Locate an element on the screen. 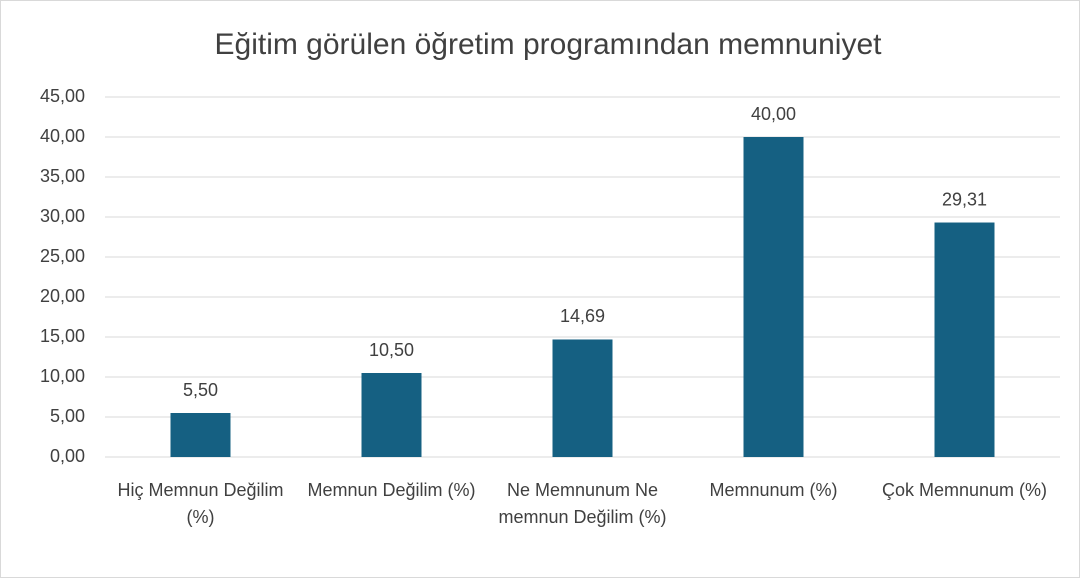 Image resolution: width=1081 pixels, height=579 pixels. y-tick-label: 0,00 is located at coordinates (67, 456).